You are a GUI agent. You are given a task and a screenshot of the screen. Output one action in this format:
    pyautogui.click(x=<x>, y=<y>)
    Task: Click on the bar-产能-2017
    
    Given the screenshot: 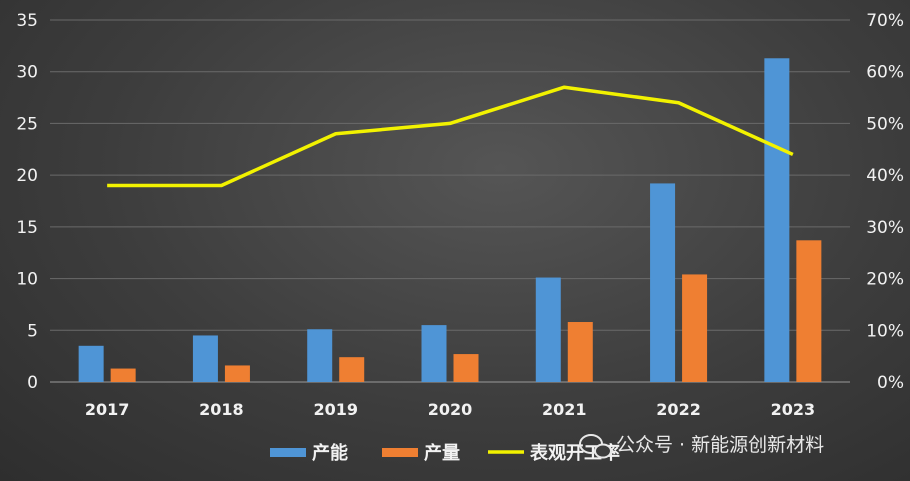 What is the action you would take?
    pyautogui.click(x=91, y=363)
    